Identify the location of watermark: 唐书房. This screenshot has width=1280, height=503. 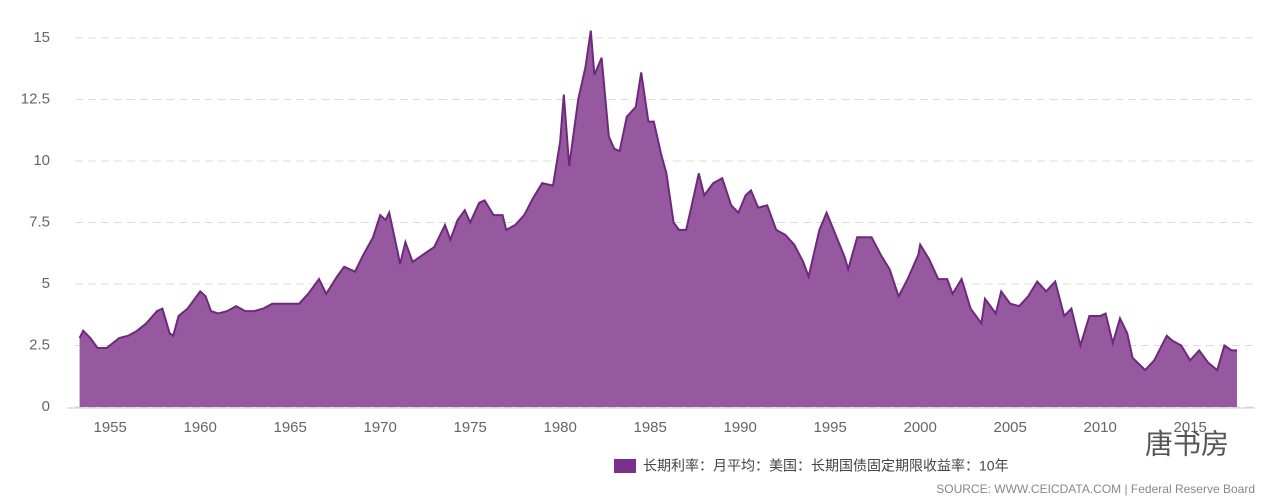
(1187, 443).